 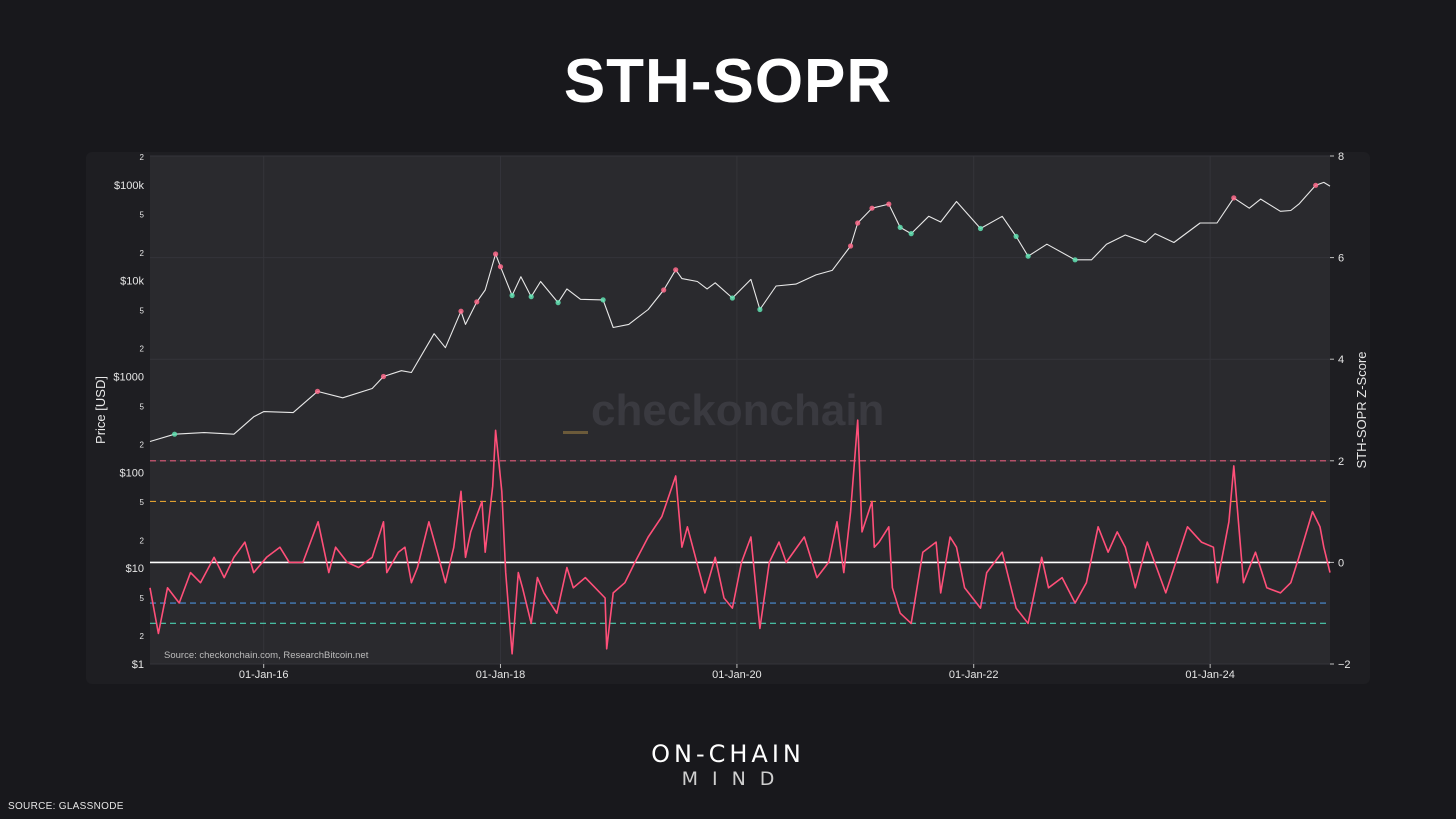 What do you see at coordinates (1210, 675) in the screenshot?
I see `x-tick-label: 01-Jan-24` at bounding box center [1210, 675].